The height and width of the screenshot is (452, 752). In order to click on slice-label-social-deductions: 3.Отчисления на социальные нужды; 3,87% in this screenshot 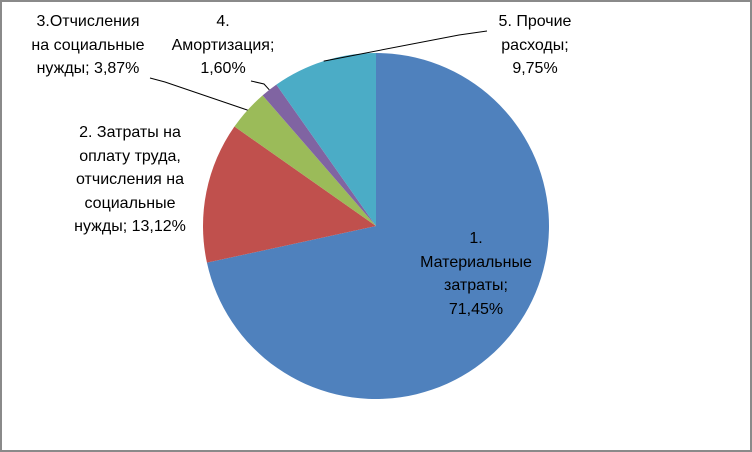, I will do `click(88, 45)`.